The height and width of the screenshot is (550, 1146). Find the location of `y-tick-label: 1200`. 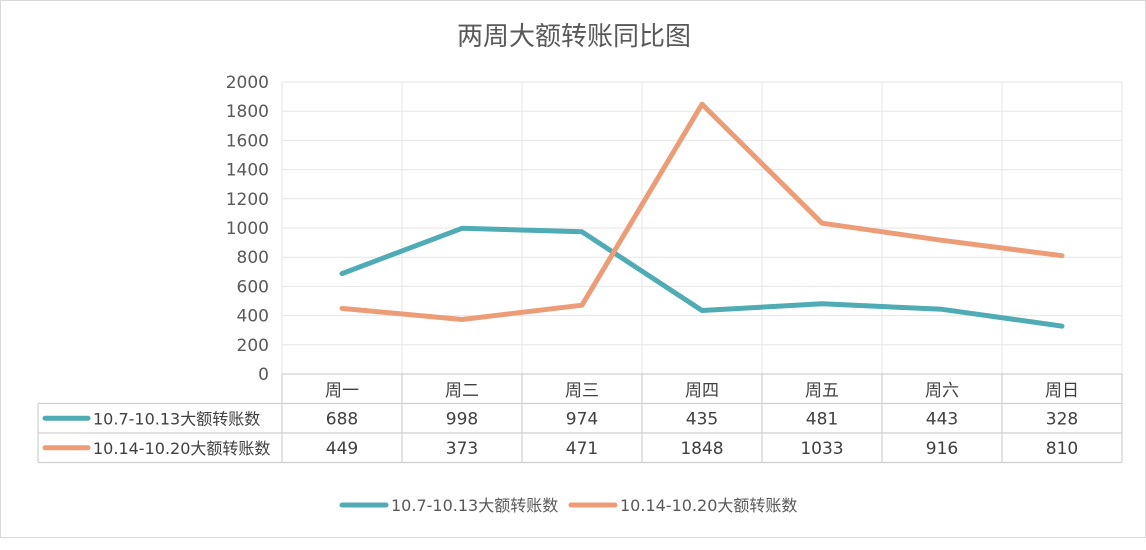

y-tick-label: 1200 is located at coordinates (247, 200).